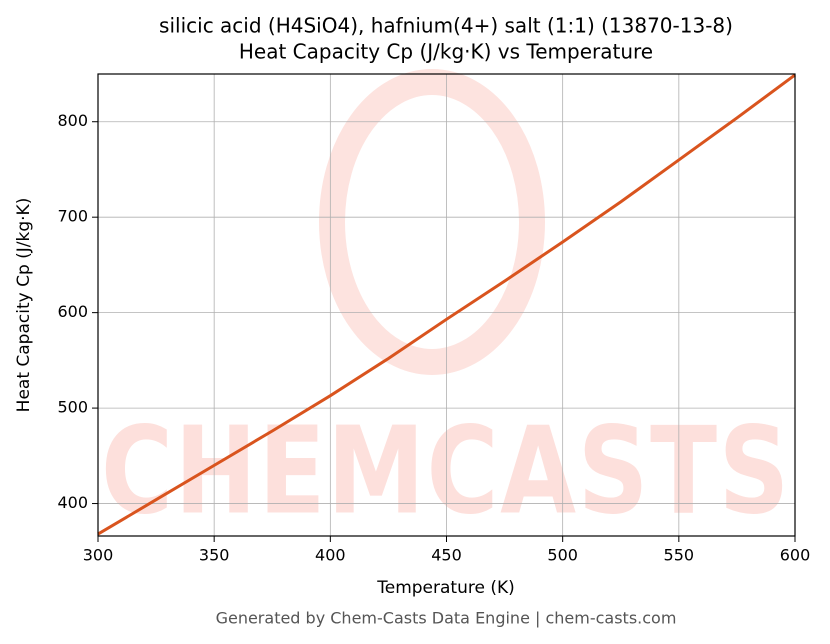 This screenshot has height=644, width=830. I want to click on x-tick-label: 450, so click(446, 555).